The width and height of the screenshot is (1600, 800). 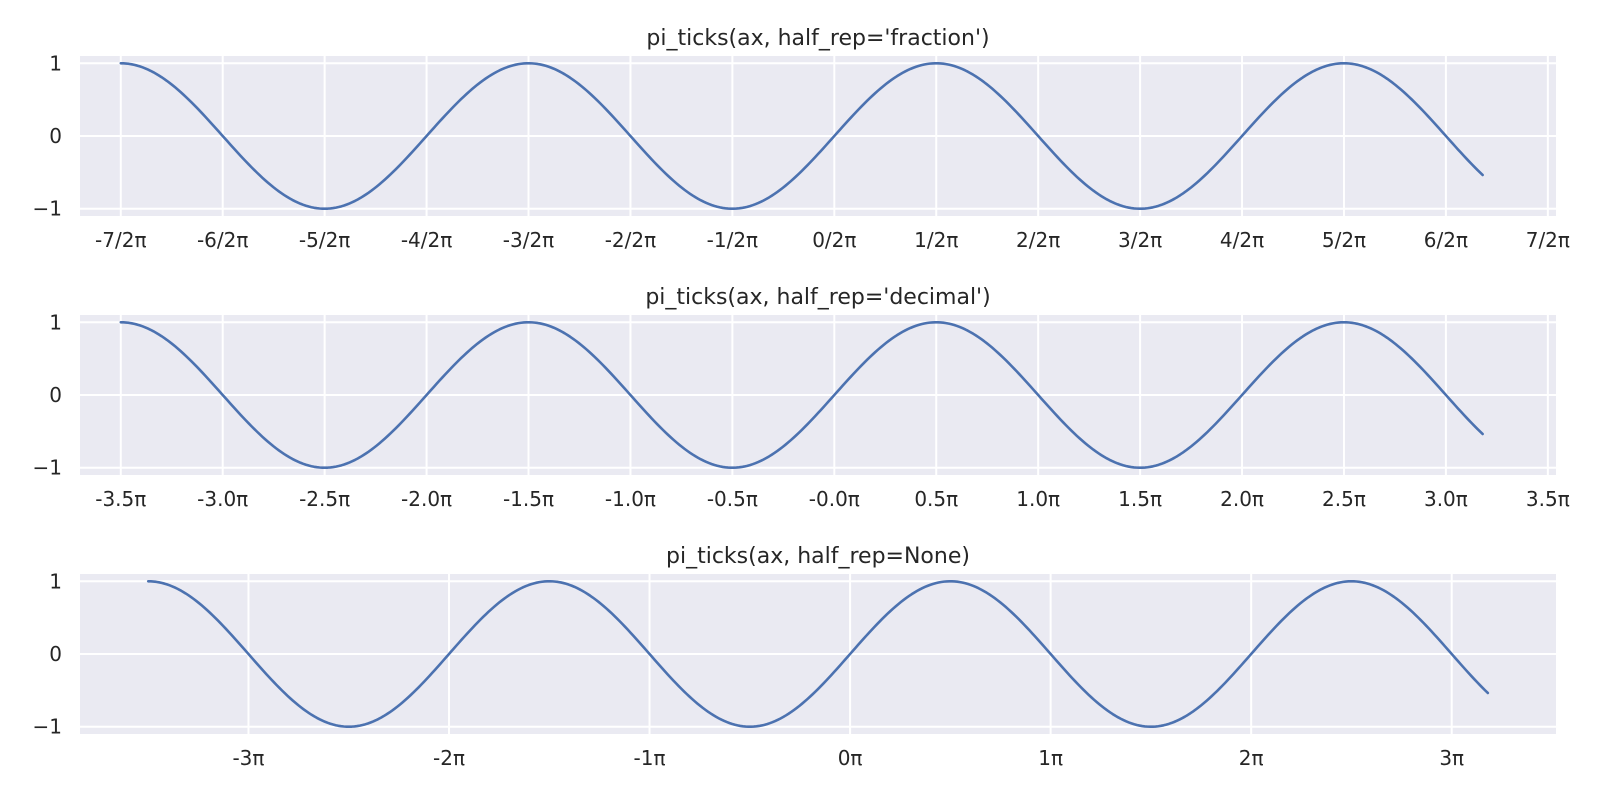 What do you see at coordinates (324, 499) in the screenshot?
I see `x-tick-label: -2.5π` at bounding box center [324, 499].